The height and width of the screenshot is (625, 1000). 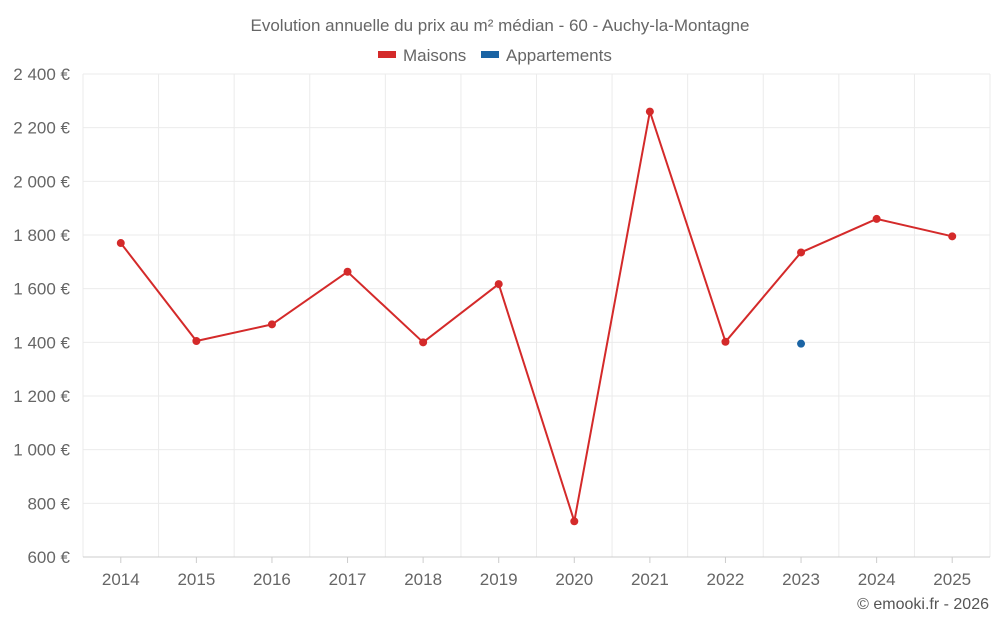 I want to click on y-tick-label: 1 600 €, so click(x=41, y=289).